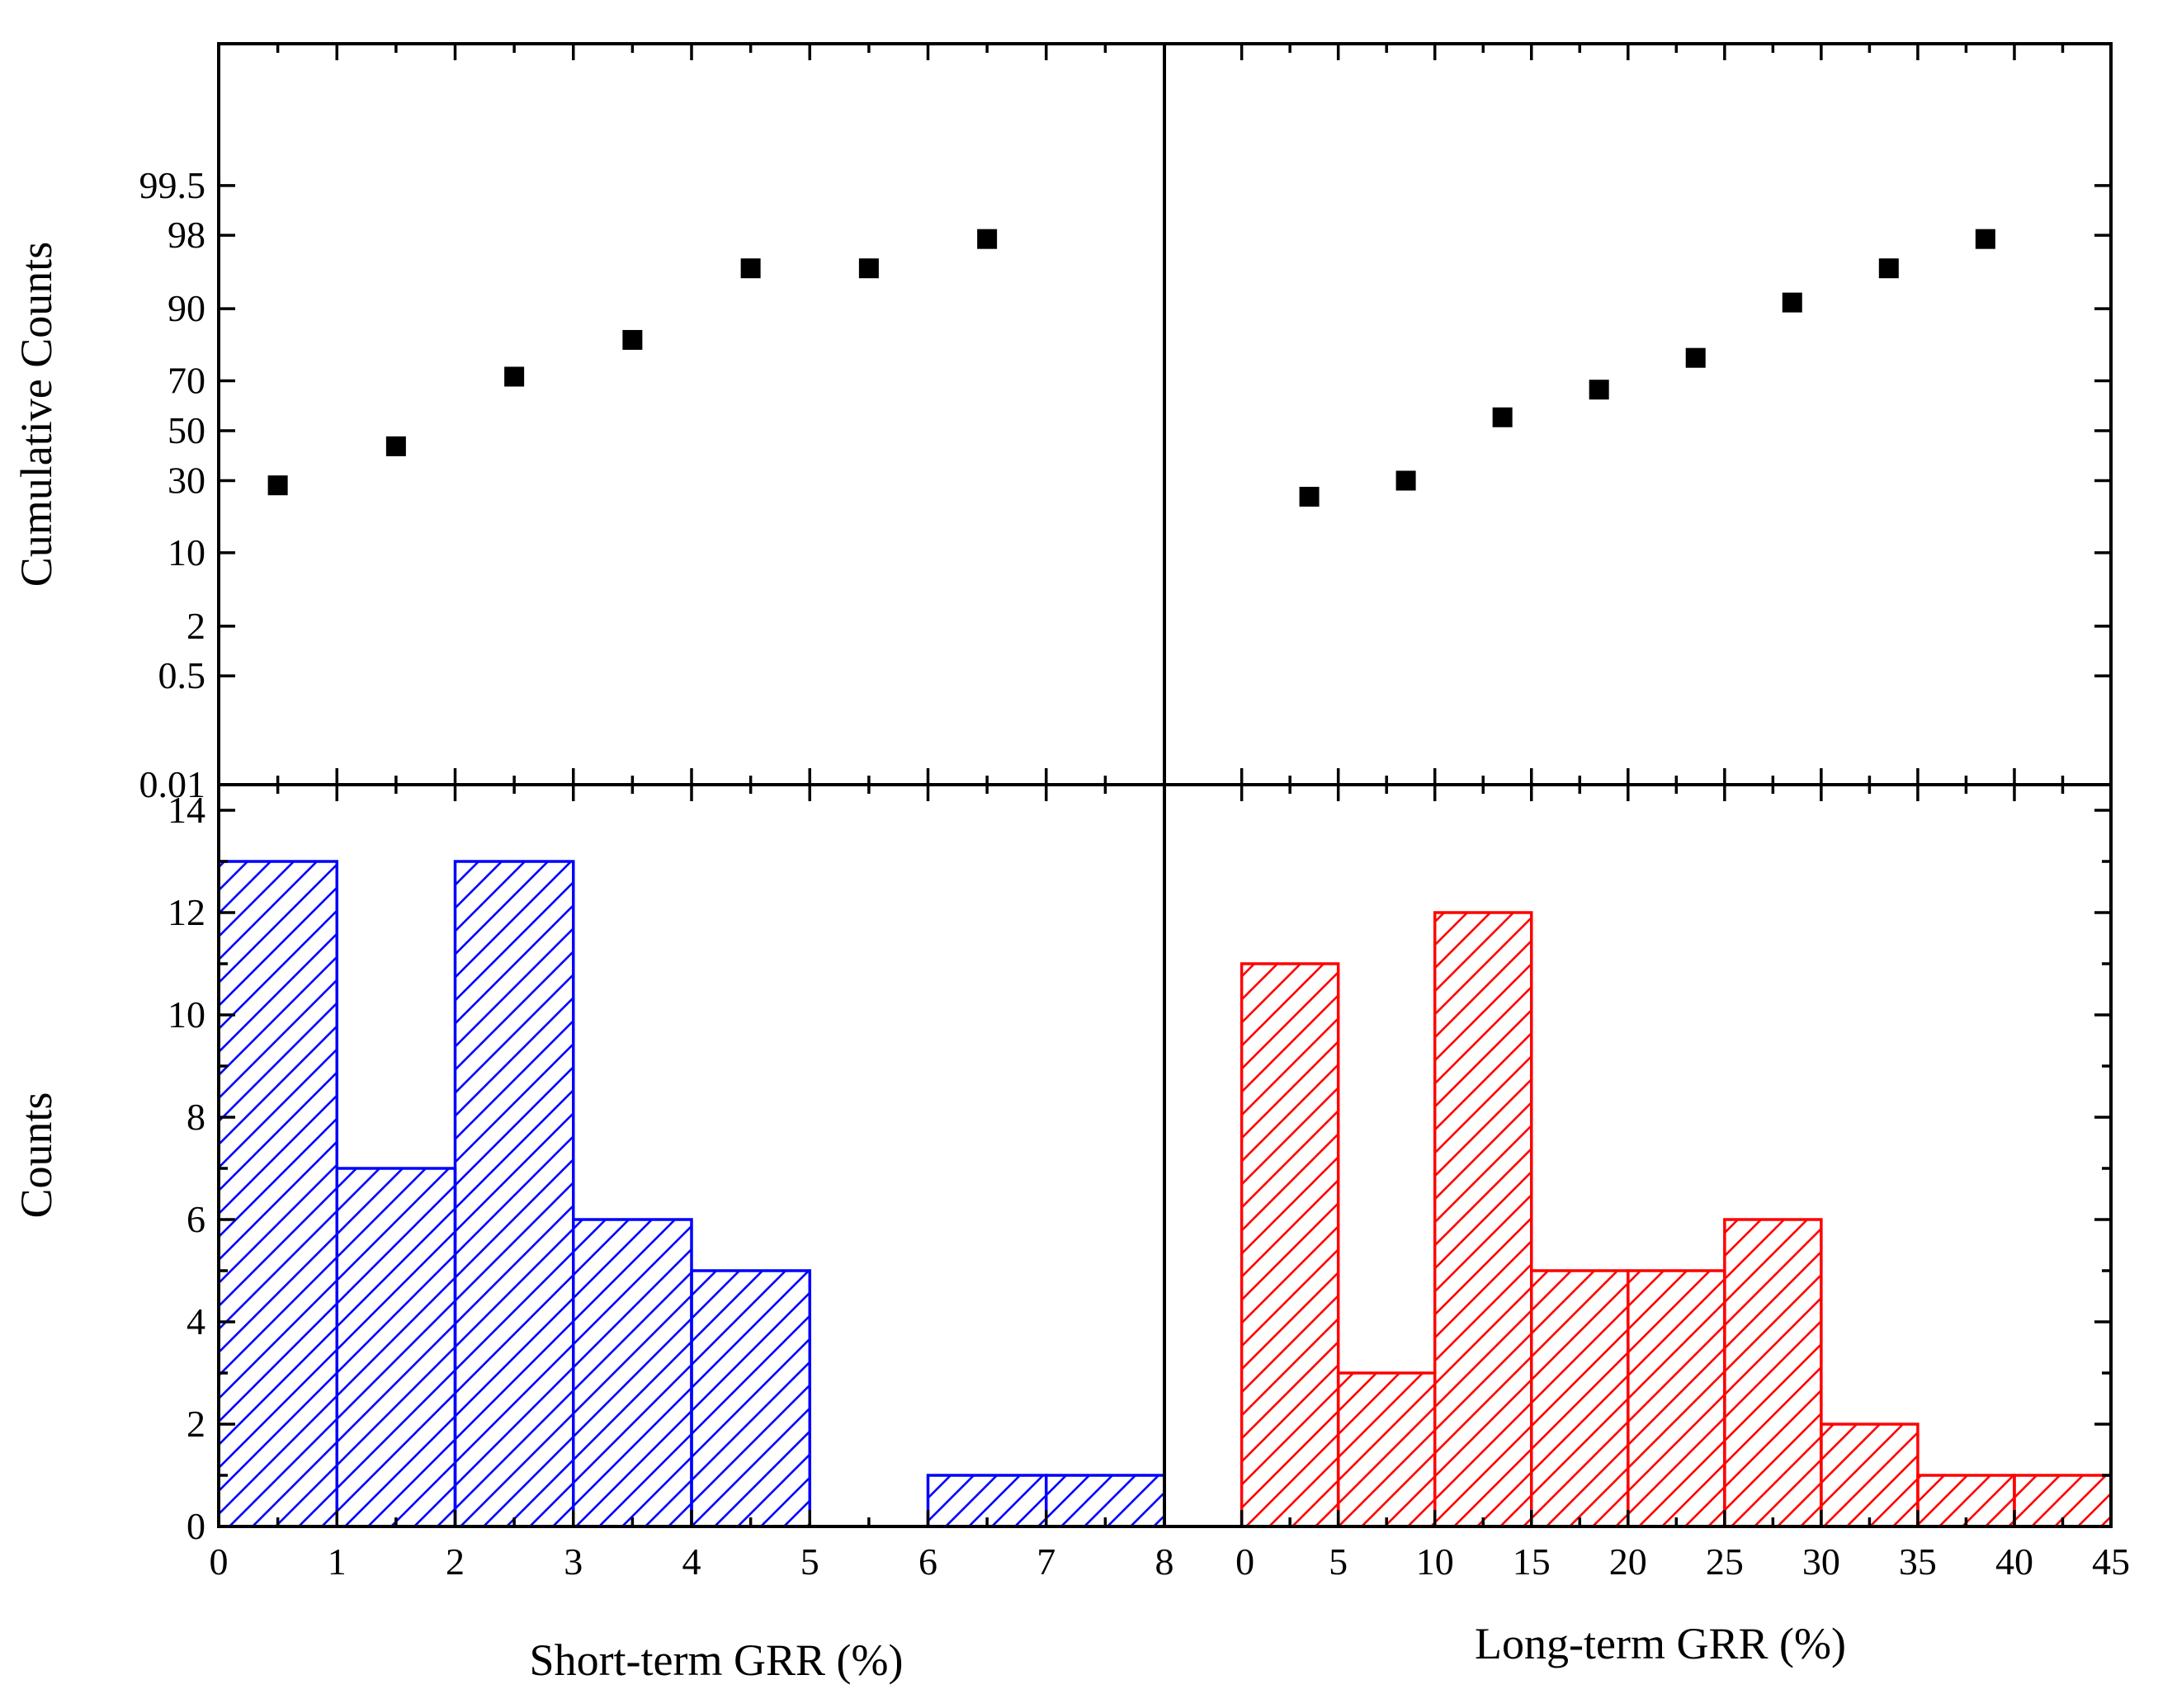  Describe the element at coordinates (927, 1562) in the screenshot. I see `short-xtick-label-6: 6` at that location.